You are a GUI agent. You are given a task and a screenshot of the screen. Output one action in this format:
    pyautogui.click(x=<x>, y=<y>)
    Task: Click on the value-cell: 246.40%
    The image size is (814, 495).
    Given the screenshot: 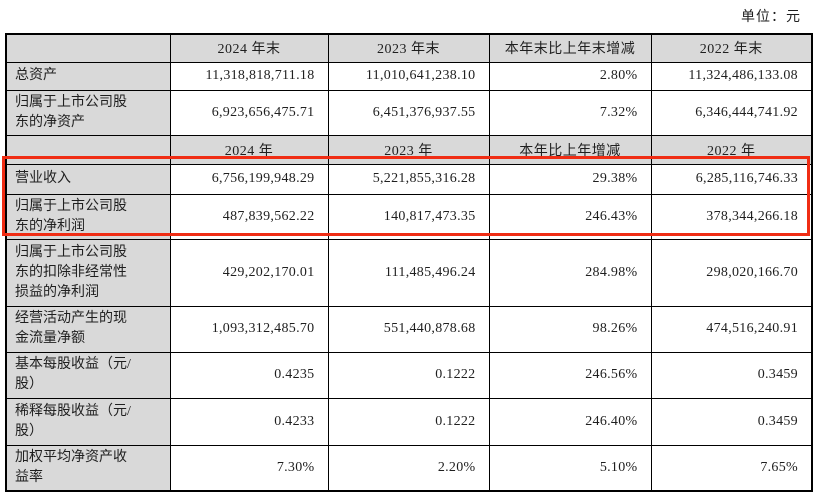 What is the action you would take?
    pyautogui.click(x=570, y=421)
    